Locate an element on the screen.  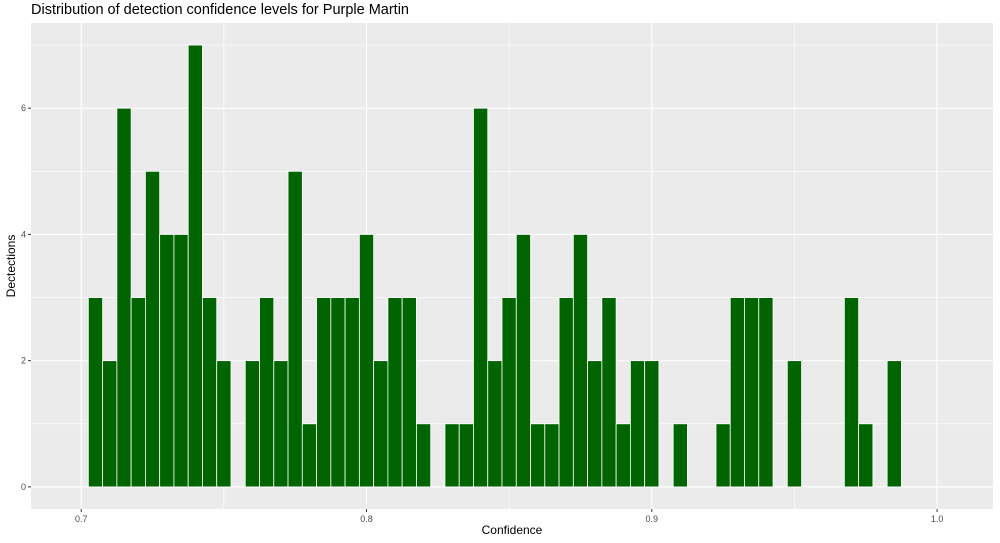
y-tick-label: 0 is located at coordinates (23, 487).